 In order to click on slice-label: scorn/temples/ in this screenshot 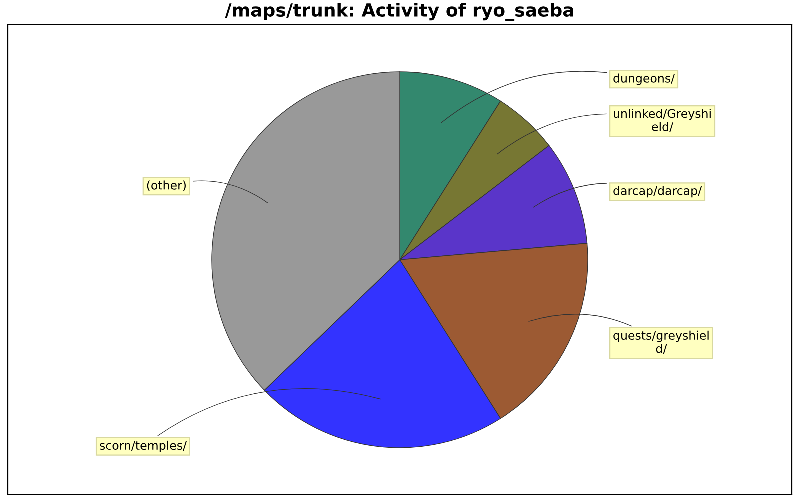, I will do `click(143, 446)`.